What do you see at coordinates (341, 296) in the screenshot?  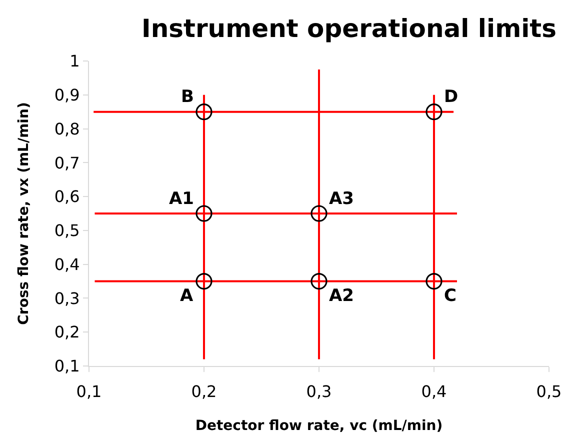 I see `annotation: A2` at bounding box center [341, 296].